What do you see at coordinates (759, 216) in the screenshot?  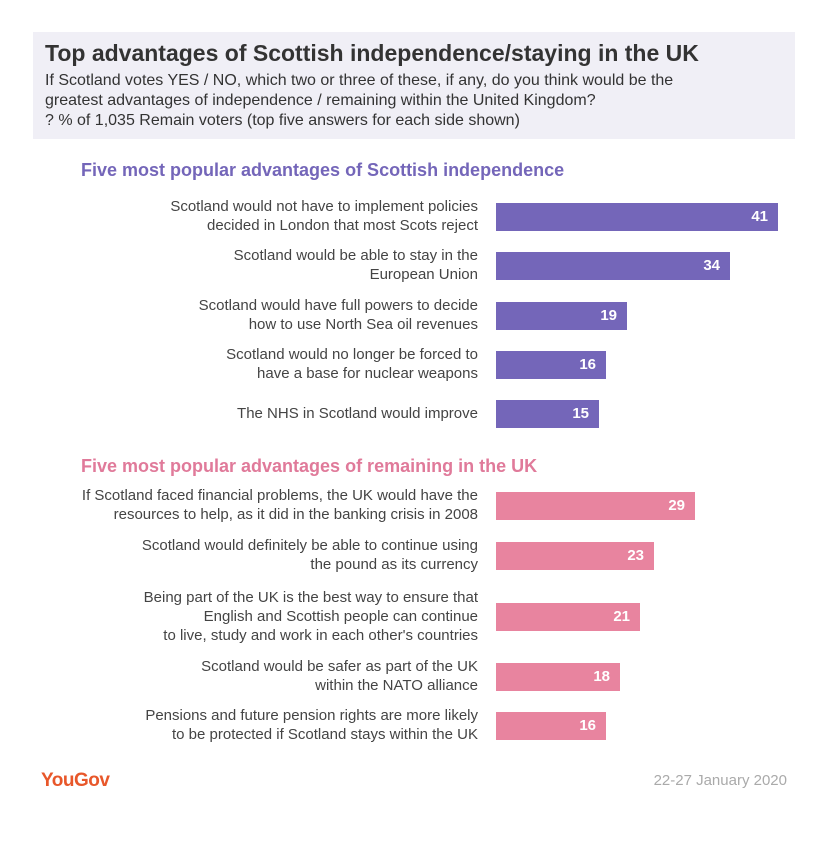 I see `bar-value-label: 41` at bounding box center [759, 216].